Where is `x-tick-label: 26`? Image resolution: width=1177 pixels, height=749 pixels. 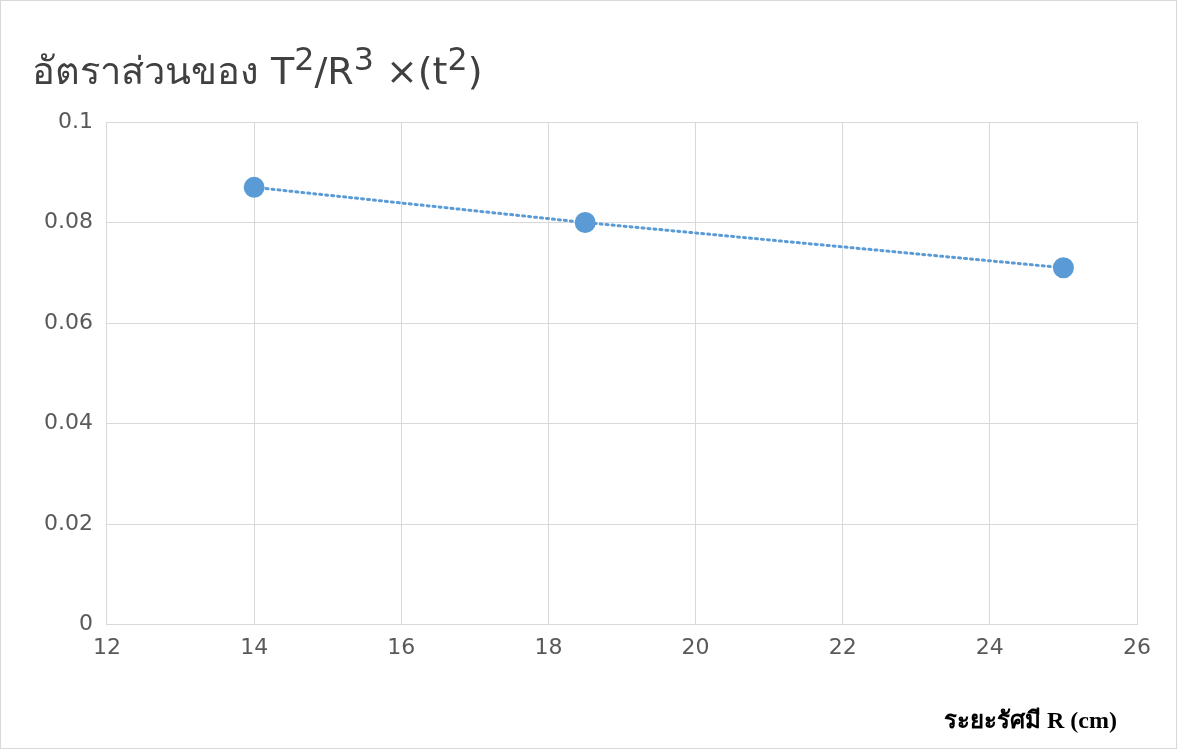
x-tick-label: 26 is located at coordinates (1137, 646).